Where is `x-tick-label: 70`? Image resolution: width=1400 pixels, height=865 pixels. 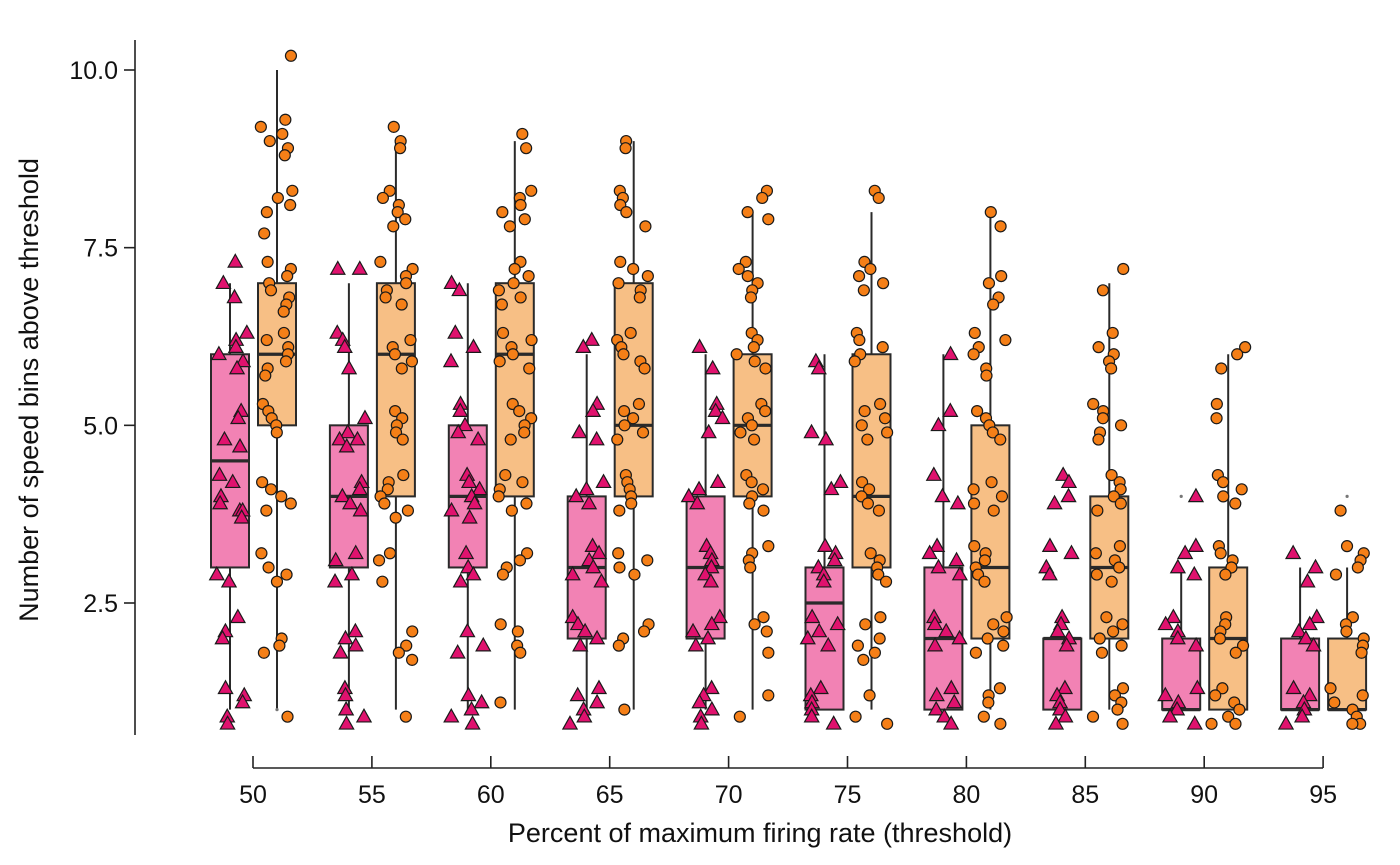 x-tick-label: 70 is located at coordinates (729, 795).